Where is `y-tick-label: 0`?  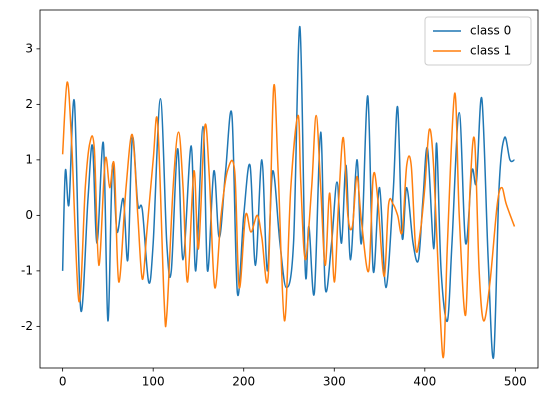 y-tick-label: 0 is located at coordinates (29, 215).